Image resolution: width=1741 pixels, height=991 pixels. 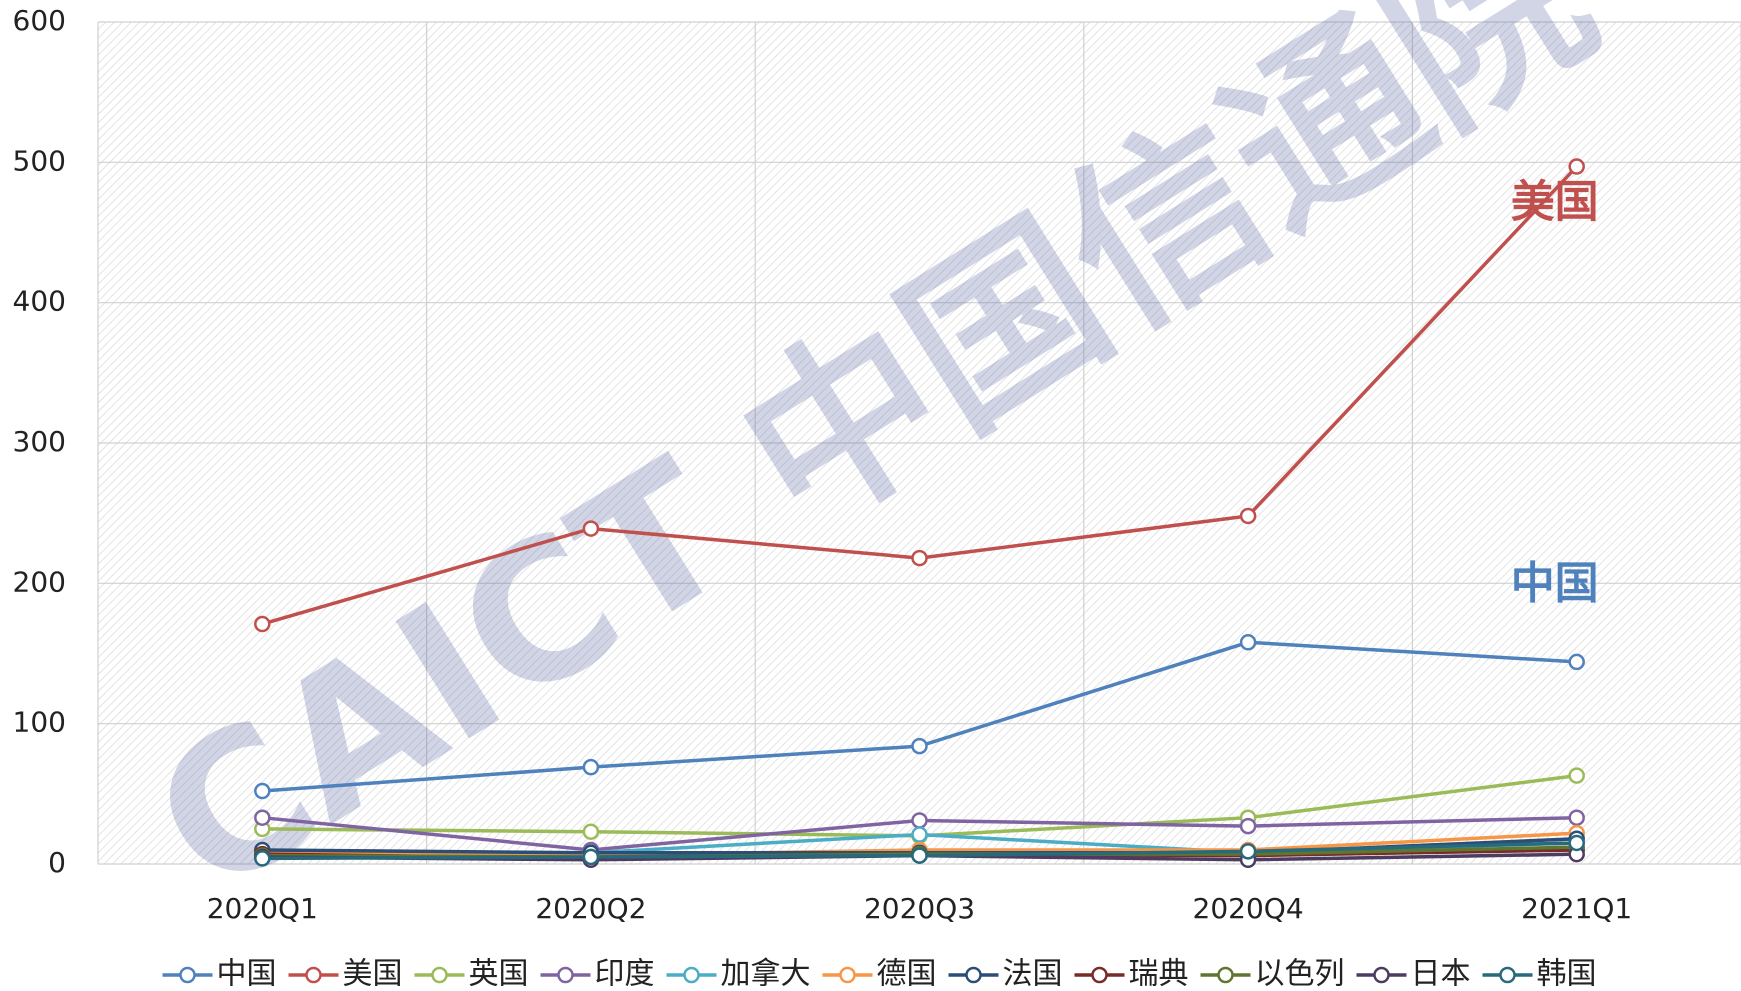 What do you see at coordinates (39, 20) in the screenshot?
I see `y-tick-label: 600` at bounding box center [39, 20].